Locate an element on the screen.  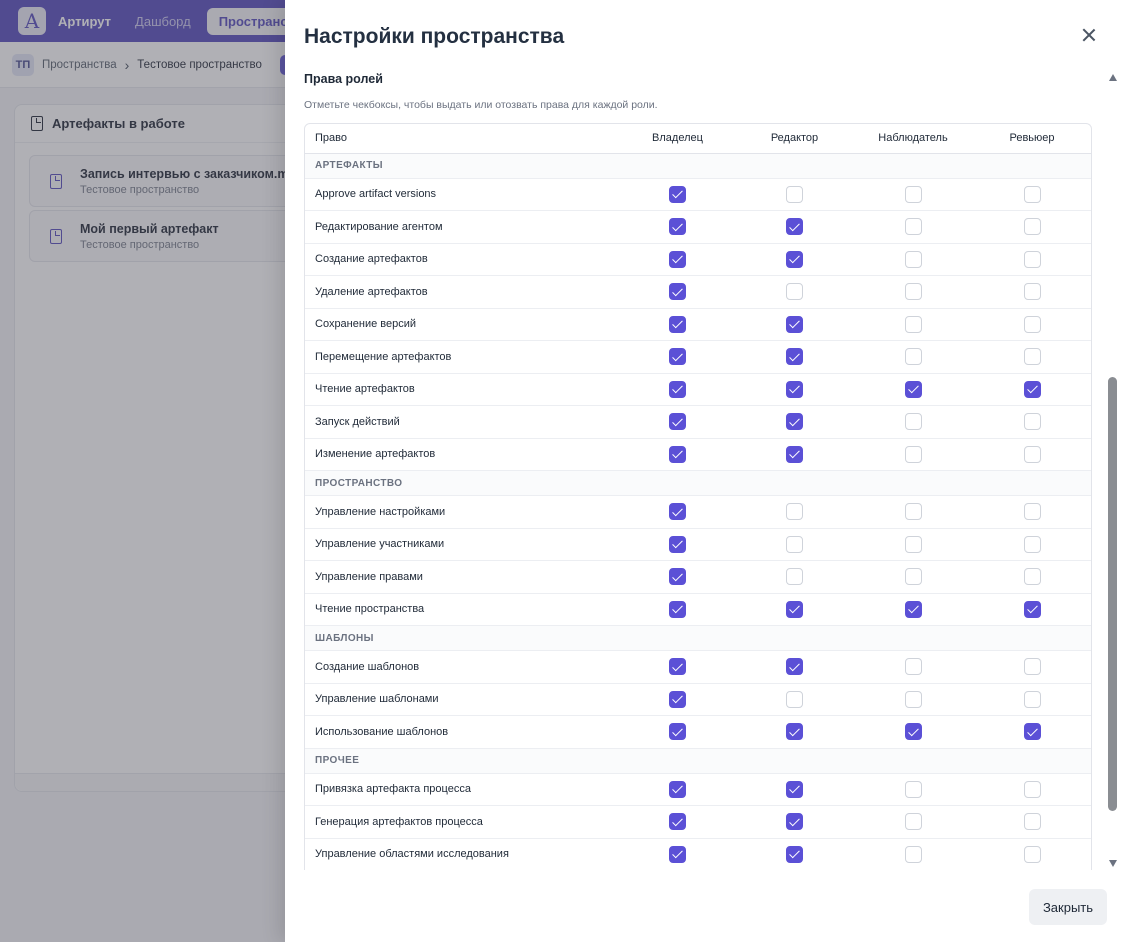
breadcrumb-item-spaces: Пространства is located at coordinates (79, 64).